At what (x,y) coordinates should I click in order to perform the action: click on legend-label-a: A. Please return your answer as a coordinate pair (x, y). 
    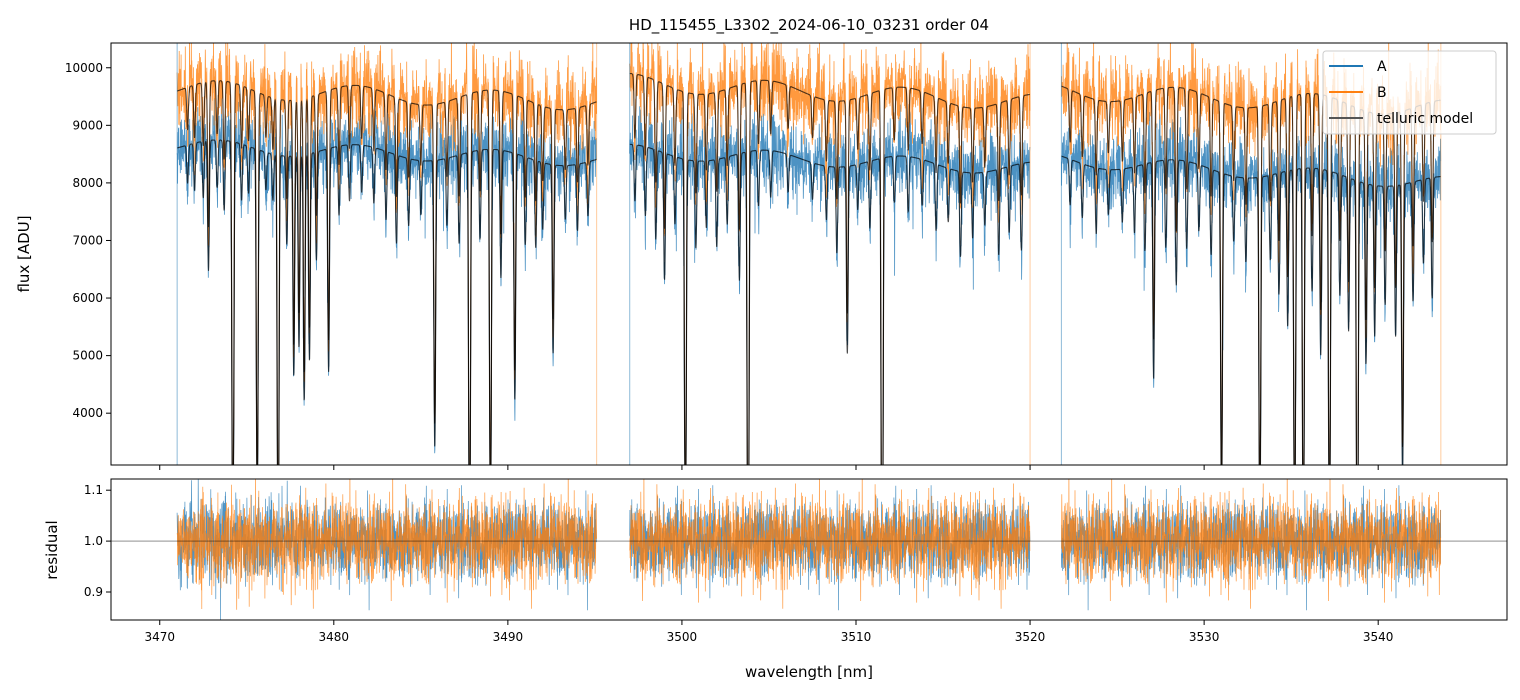
    Looking at the image, I should click on (1382, 67).